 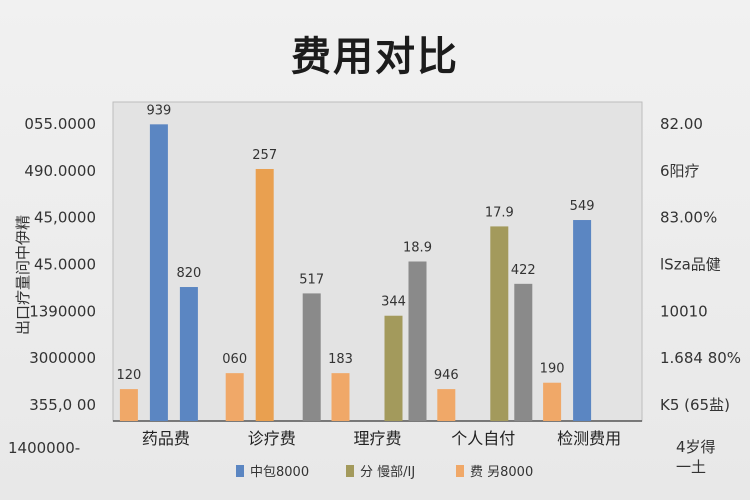 What do you see at coordinates (60, 124) in the screenshot?
I see `y-left-tick-label: 055.0000` at bounding box center [60, 124].